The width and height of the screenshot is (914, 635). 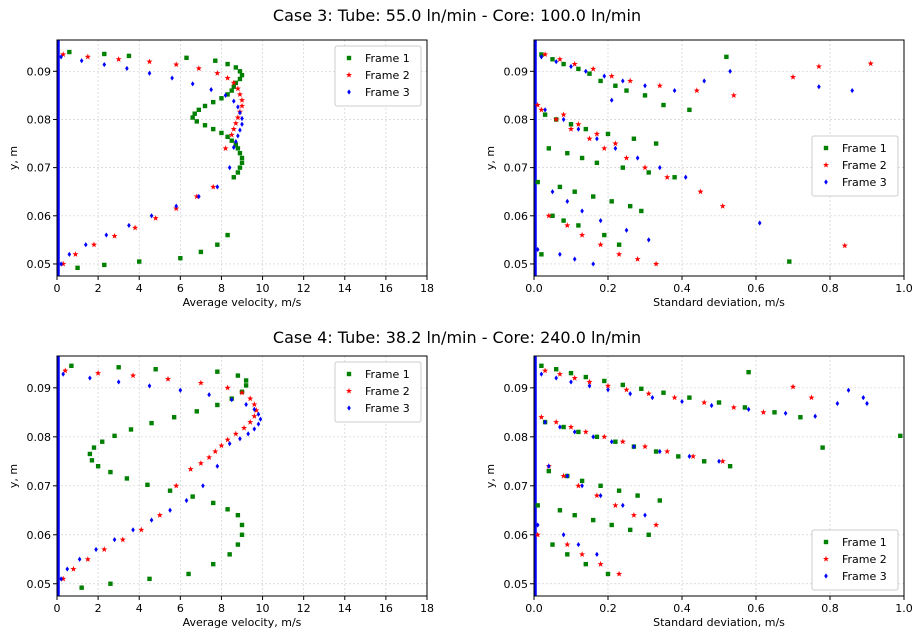 I want to click on x-tick-label: 0.8, so click(x=830, y=608).